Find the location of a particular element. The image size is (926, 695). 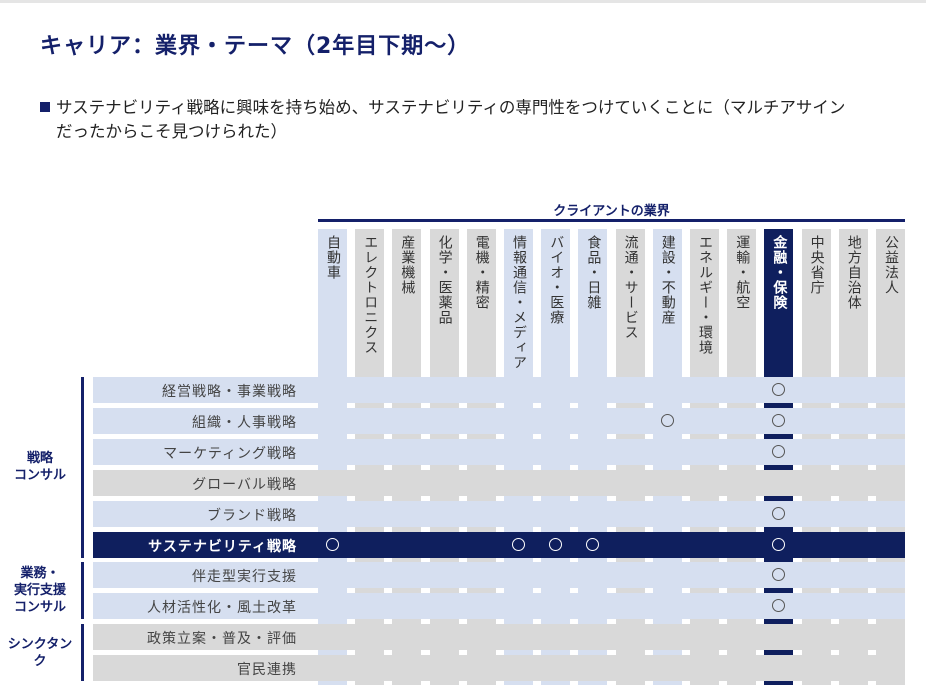

row-label: ブランド戦略 is located at coordinates (252, 515).